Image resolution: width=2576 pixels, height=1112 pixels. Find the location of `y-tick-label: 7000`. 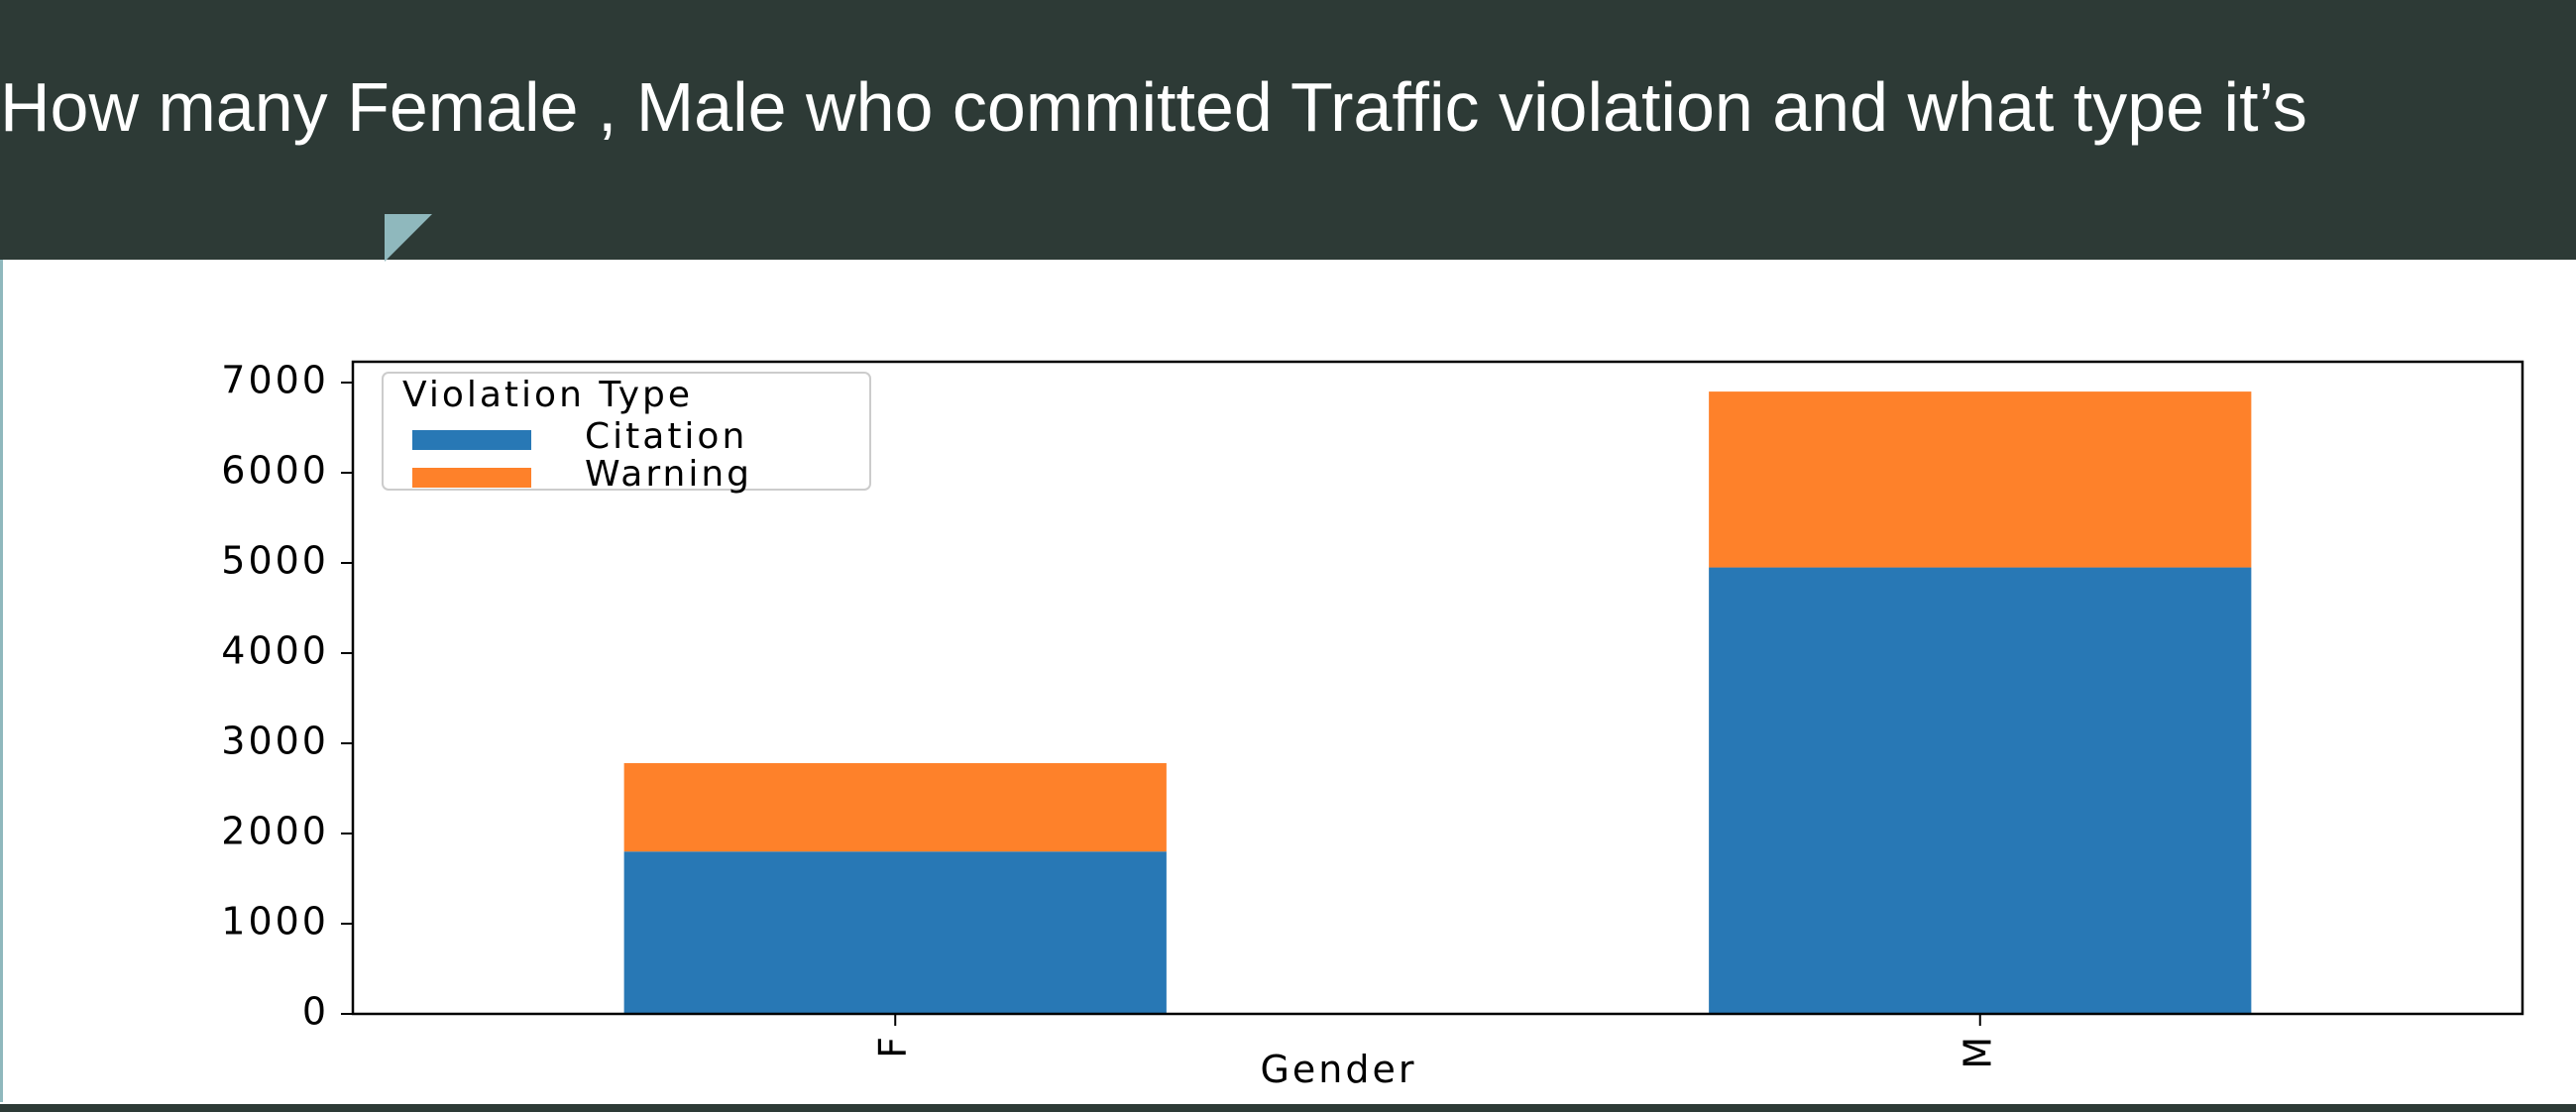

y-tick-label: 7000 is located at coordinates (275, 380).